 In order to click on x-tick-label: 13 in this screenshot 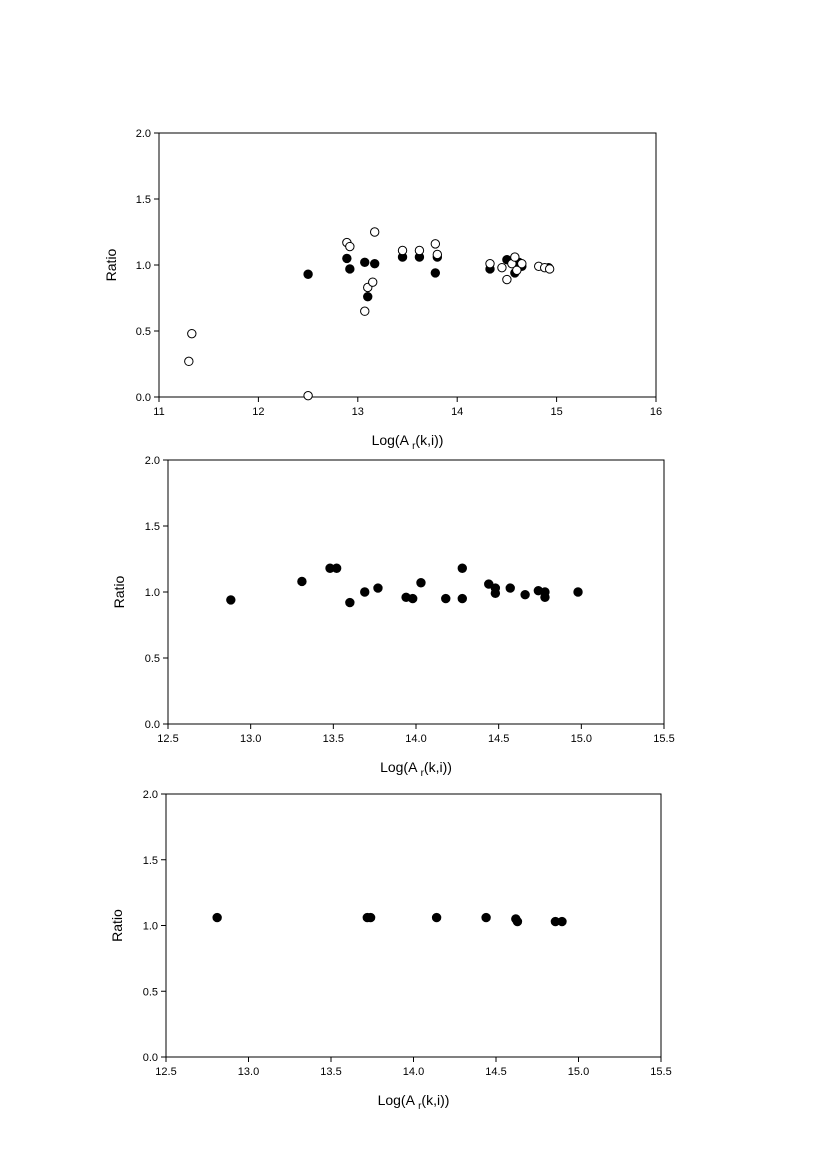, I will do `click(358, 412)`.